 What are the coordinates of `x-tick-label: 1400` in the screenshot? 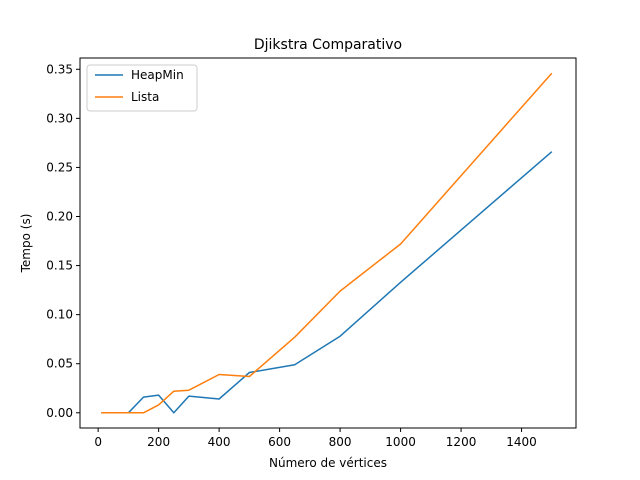 It's located at (521, 442).